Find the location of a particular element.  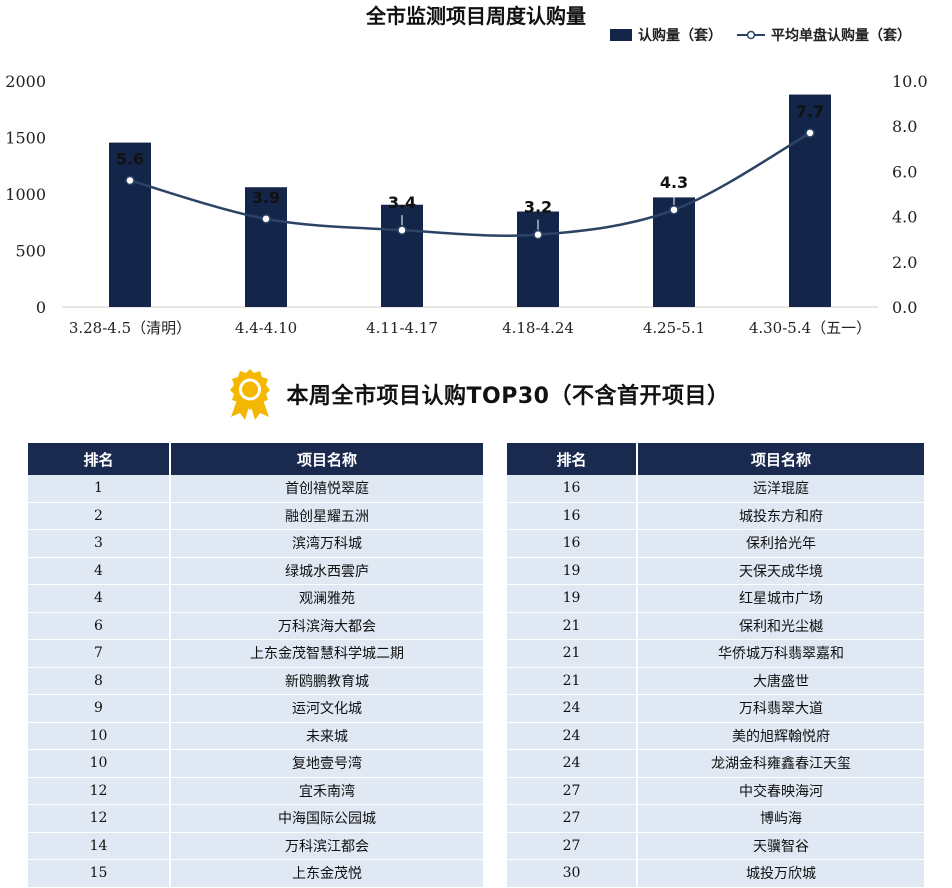

award-medal-icon is located at coordinates (249, 394).